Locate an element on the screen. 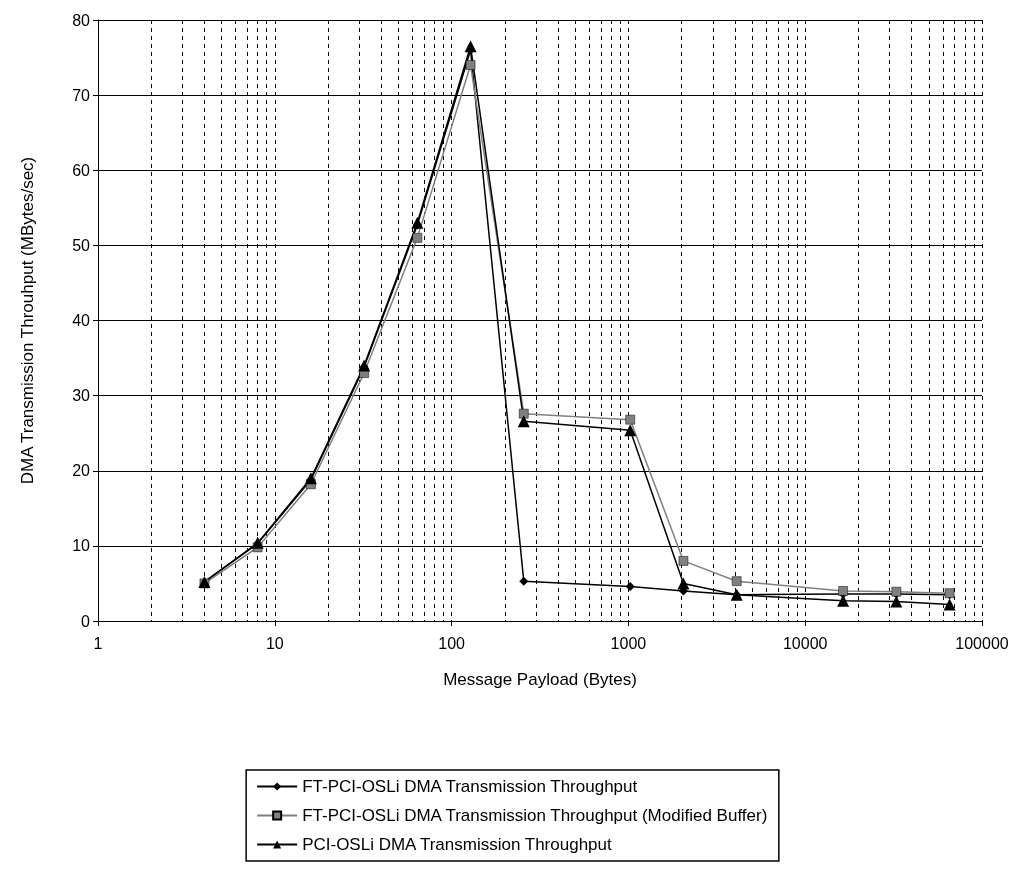  y-tick-label: 80 is located at coordinates (81, 20).